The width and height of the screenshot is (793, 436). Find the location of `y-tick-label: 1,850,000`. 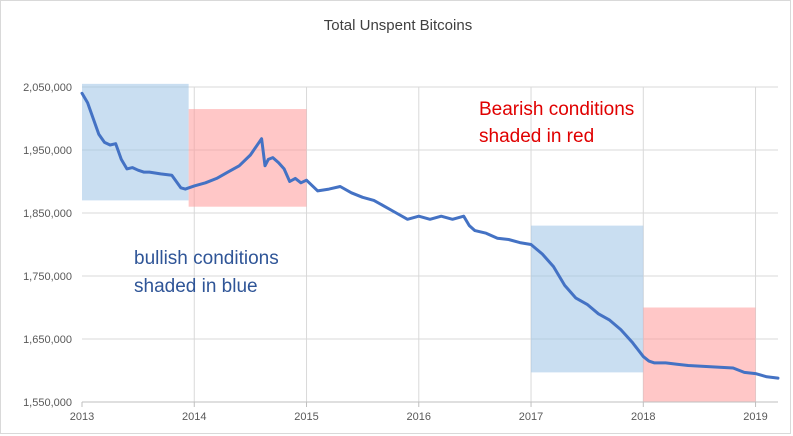

y-tick-label: 1,850,000 is located at coordinates (47, 214).